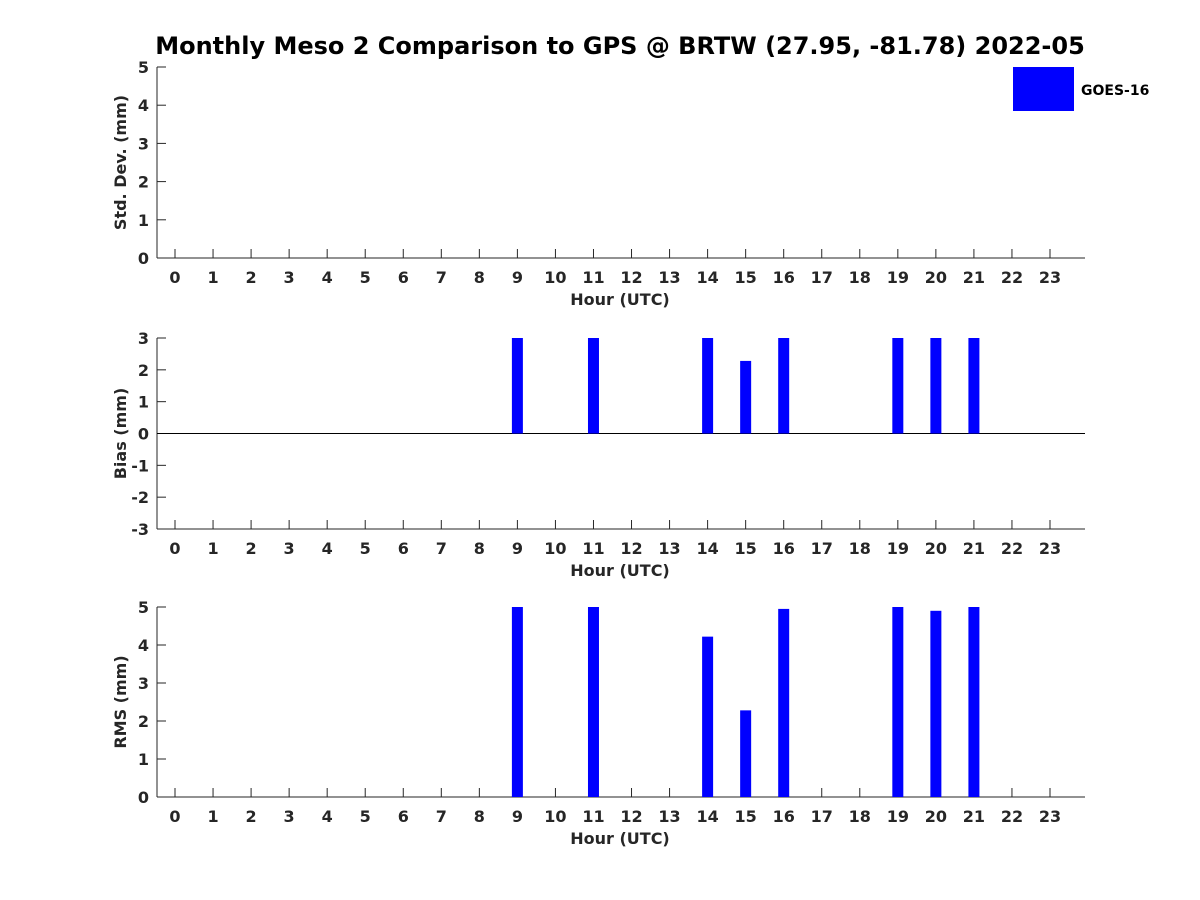 Image resolution: width=1200 pixels, height=900 pixels. I want to click on x-tick-label: 20, so click(936, 548).